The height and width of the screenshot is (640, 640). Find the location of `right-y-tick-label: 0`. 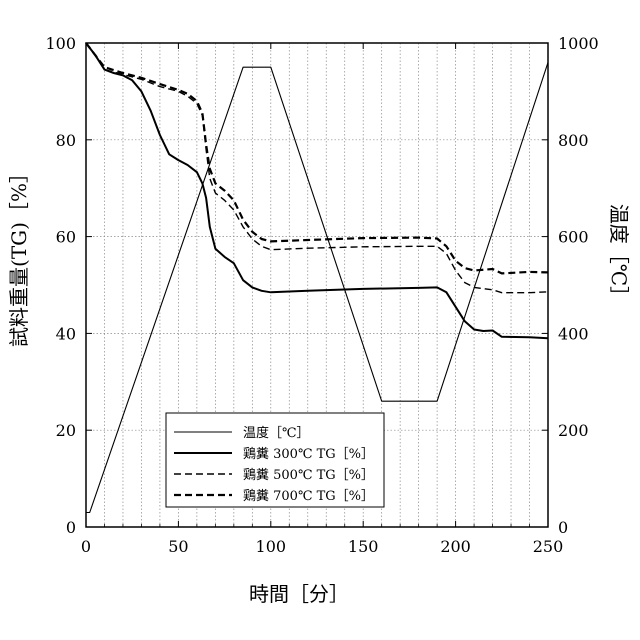

right-y-tick-label: 0 is located at coordinates (563, 527).